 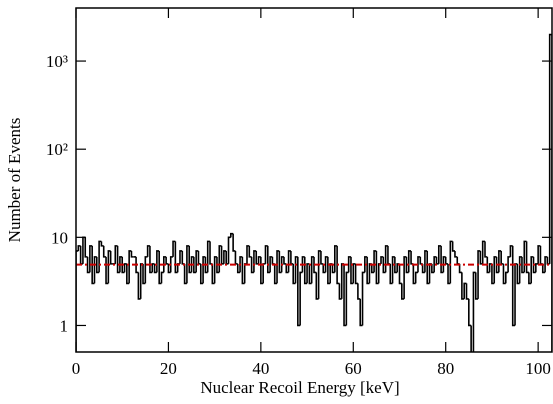 What do you see at coordinates (76, 368) in the screenshot?
I see `x-tick-label: 0` at bounding box center [76, 368].